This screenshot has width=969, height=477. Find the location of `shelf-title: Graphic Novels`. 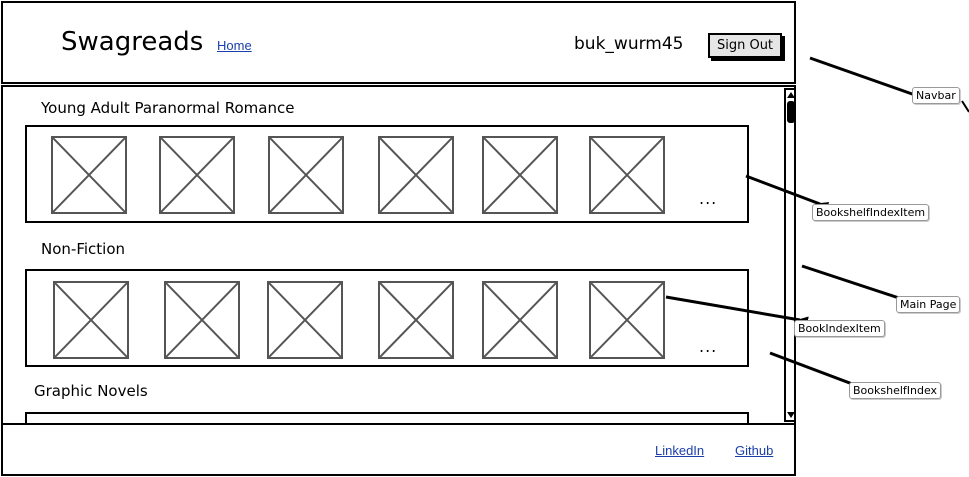

shelf-title: Graphic Novels is located at coordinates (91, 391).